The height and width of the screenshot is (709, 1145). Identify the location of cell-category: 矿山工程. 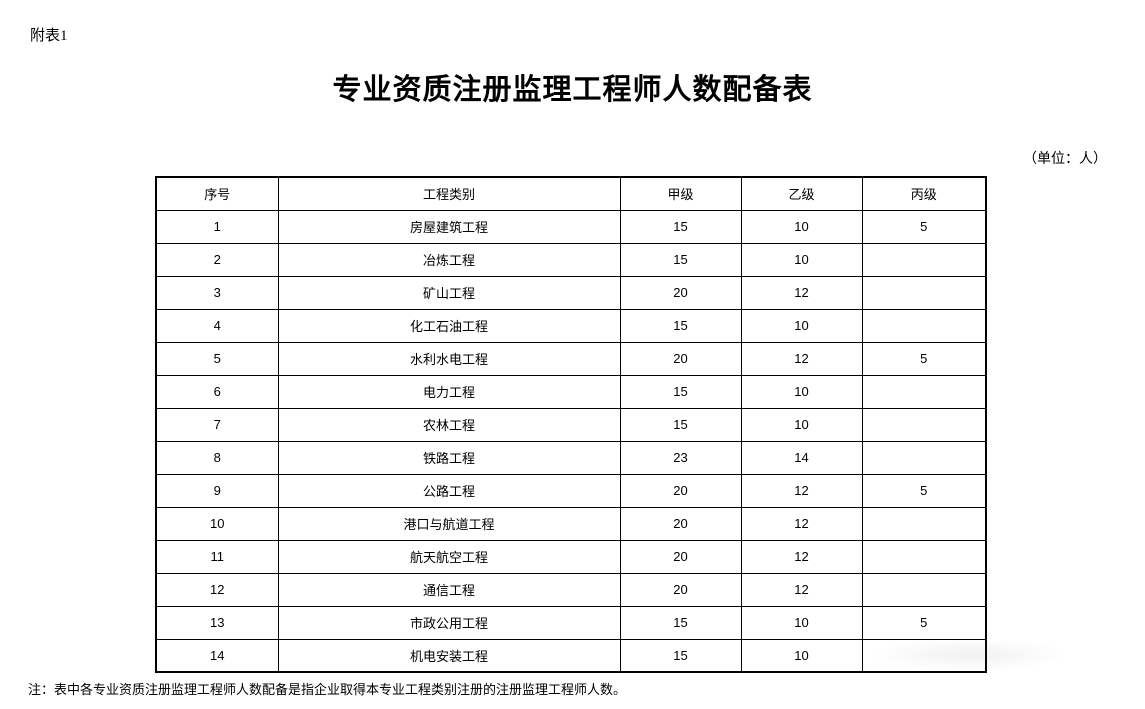
(449, 292).